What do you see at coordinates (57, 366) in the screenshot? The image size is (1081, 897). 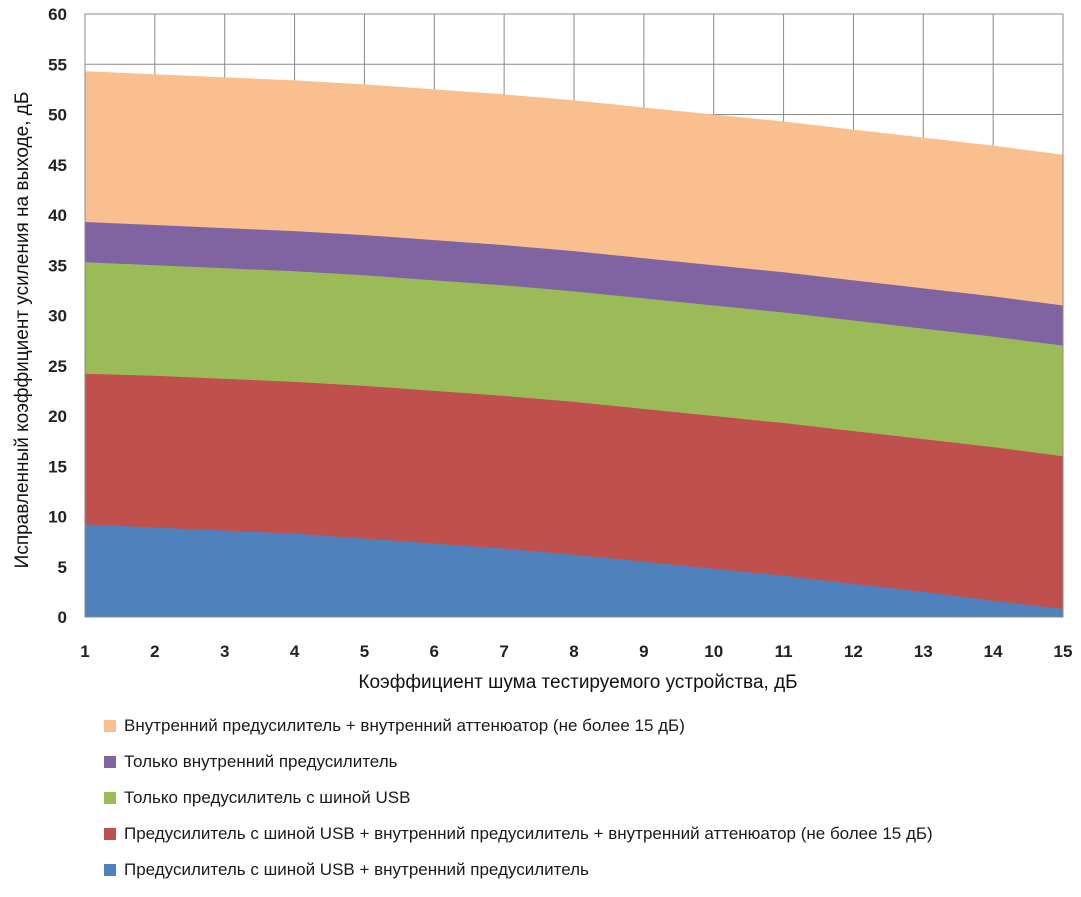 I see `y-tick-label: 25` at bounding box center [57, 366].